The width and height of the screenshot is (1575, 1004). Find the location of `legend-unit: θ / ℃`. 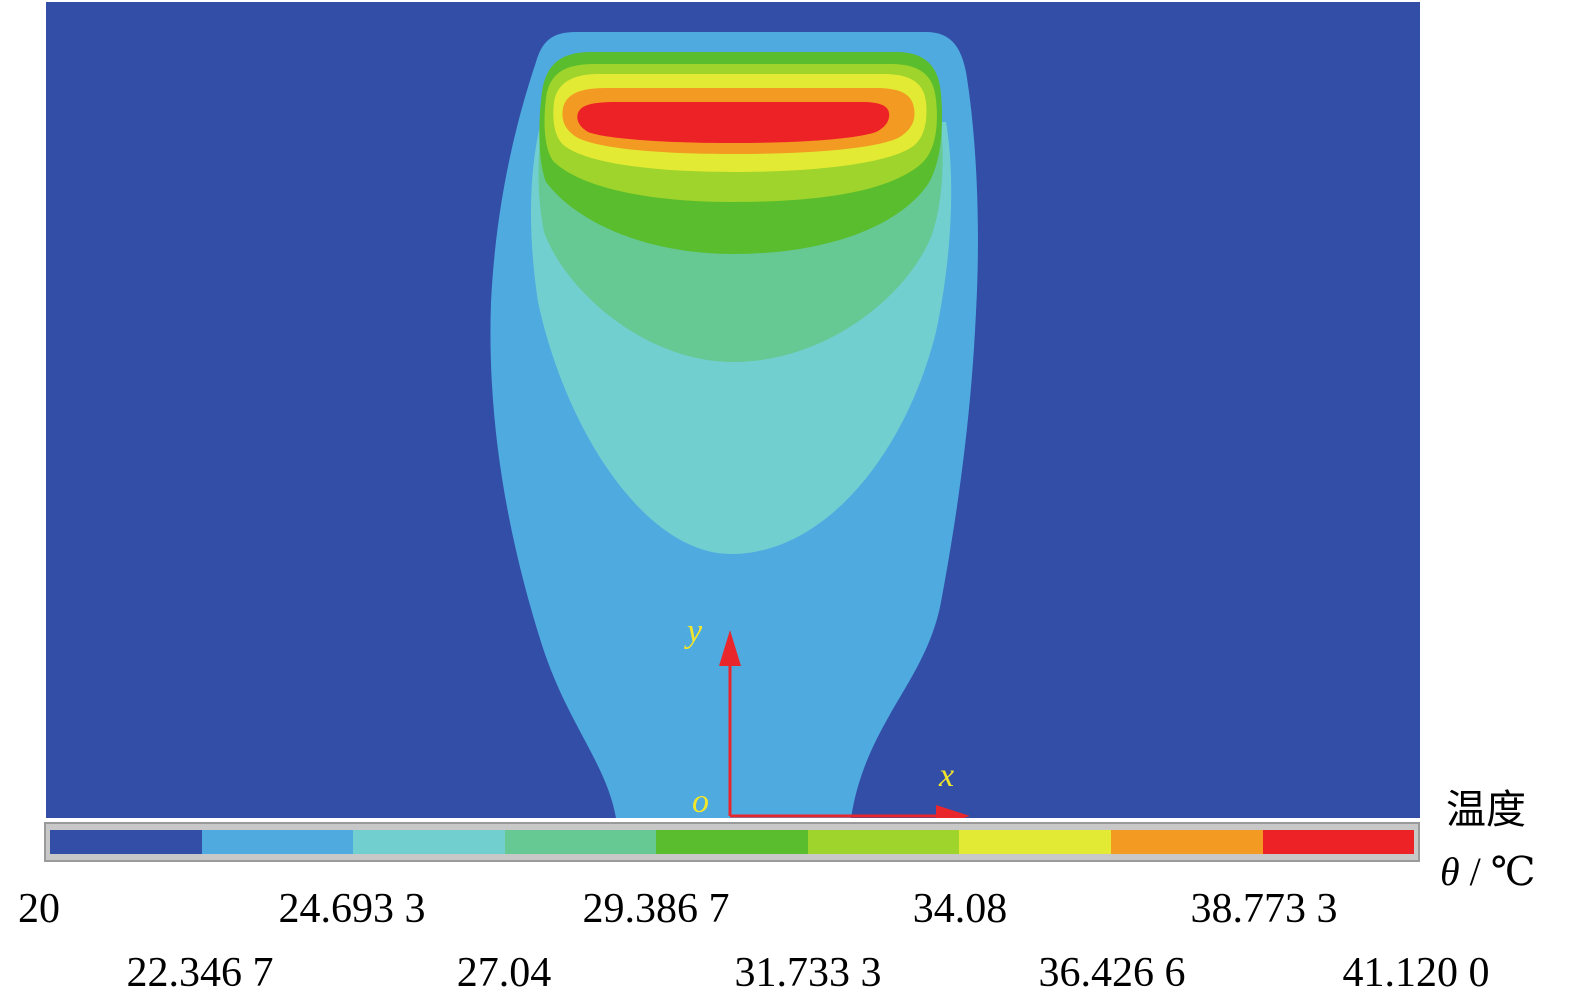

legend-unit: θ / ℃ is located at coordinates (1488, 872).